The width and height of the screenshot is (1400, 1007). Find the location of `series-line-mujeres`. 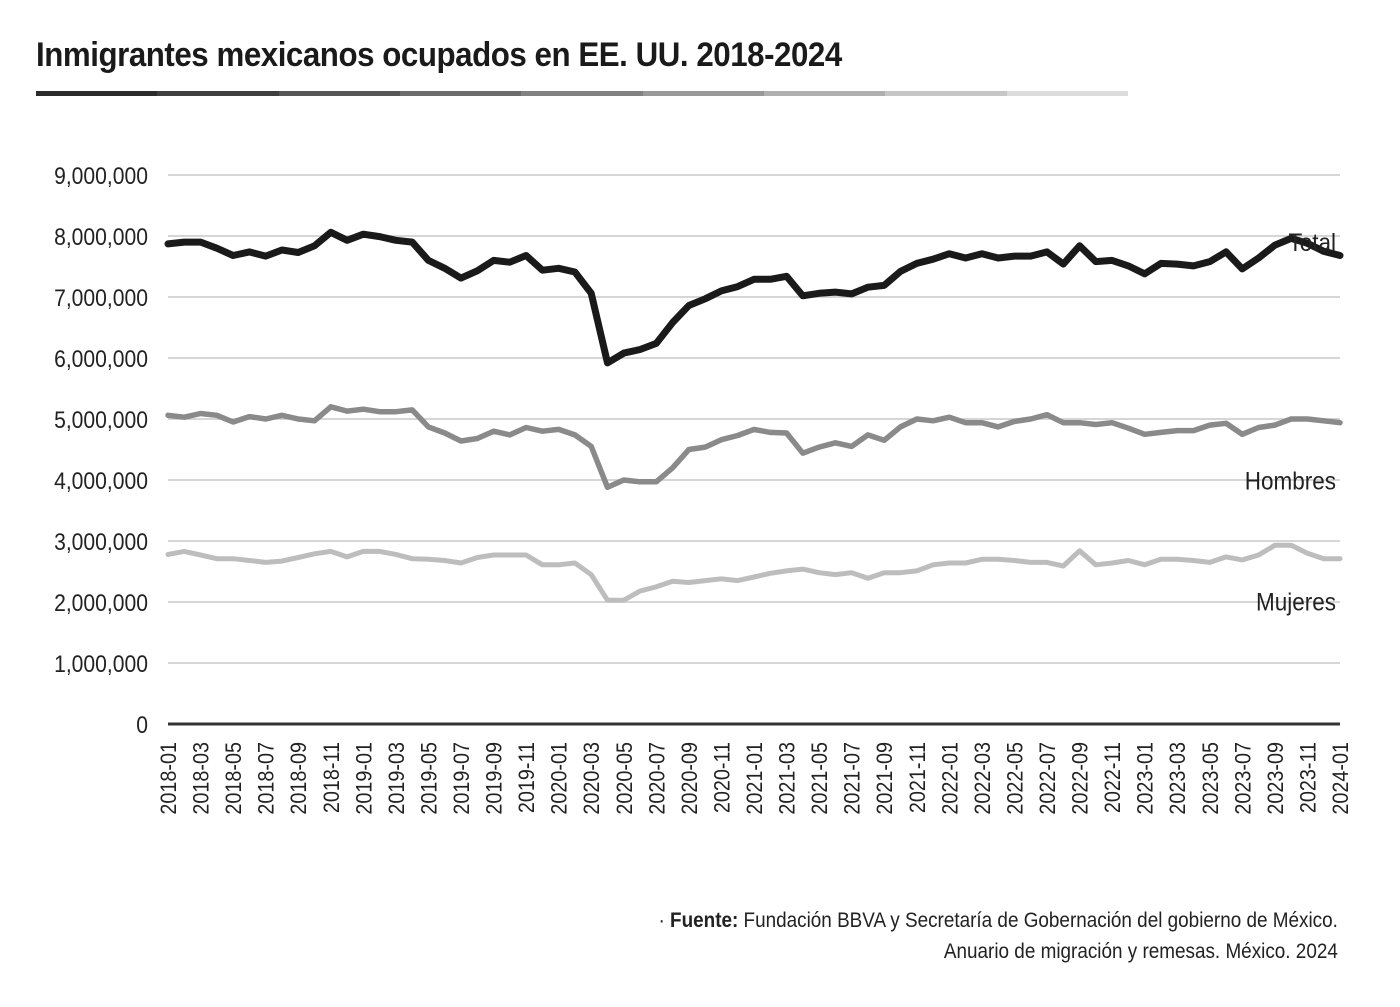

series-line-mujeres is located at coordinates (754, 572).